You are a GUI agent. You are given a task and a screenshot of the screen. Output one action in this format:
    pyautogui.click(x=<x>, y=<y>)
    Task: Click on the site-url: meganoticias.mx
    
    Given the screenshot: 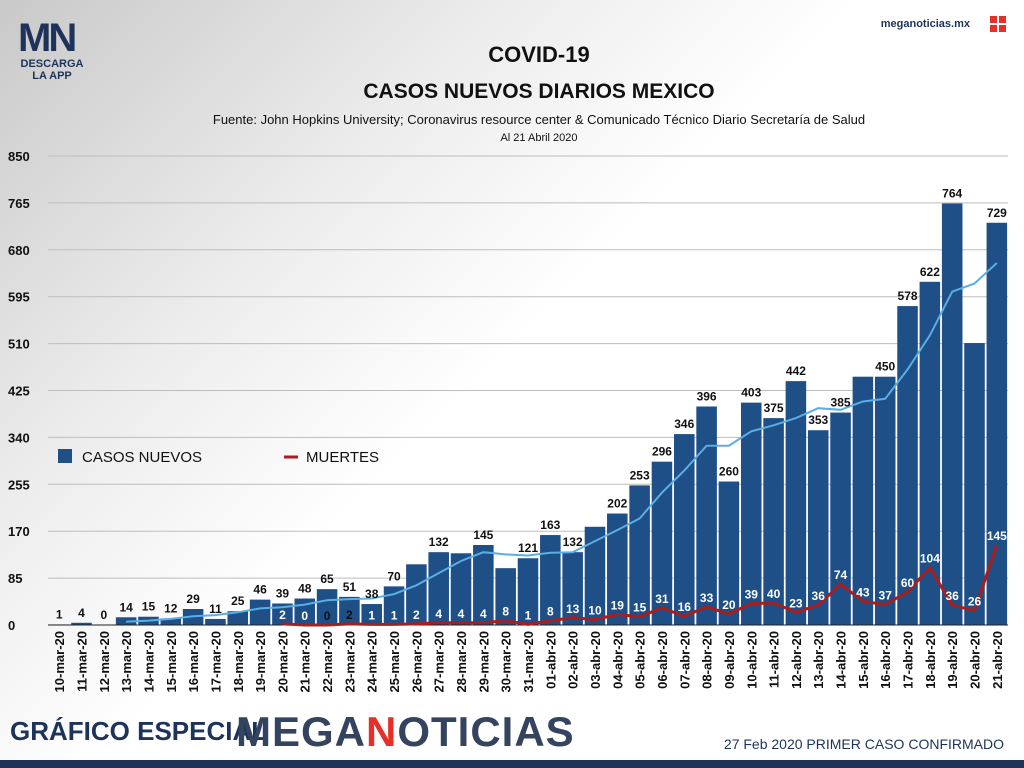 What is the action you would take?
    pyautogui.click(x=925, y=24)
    